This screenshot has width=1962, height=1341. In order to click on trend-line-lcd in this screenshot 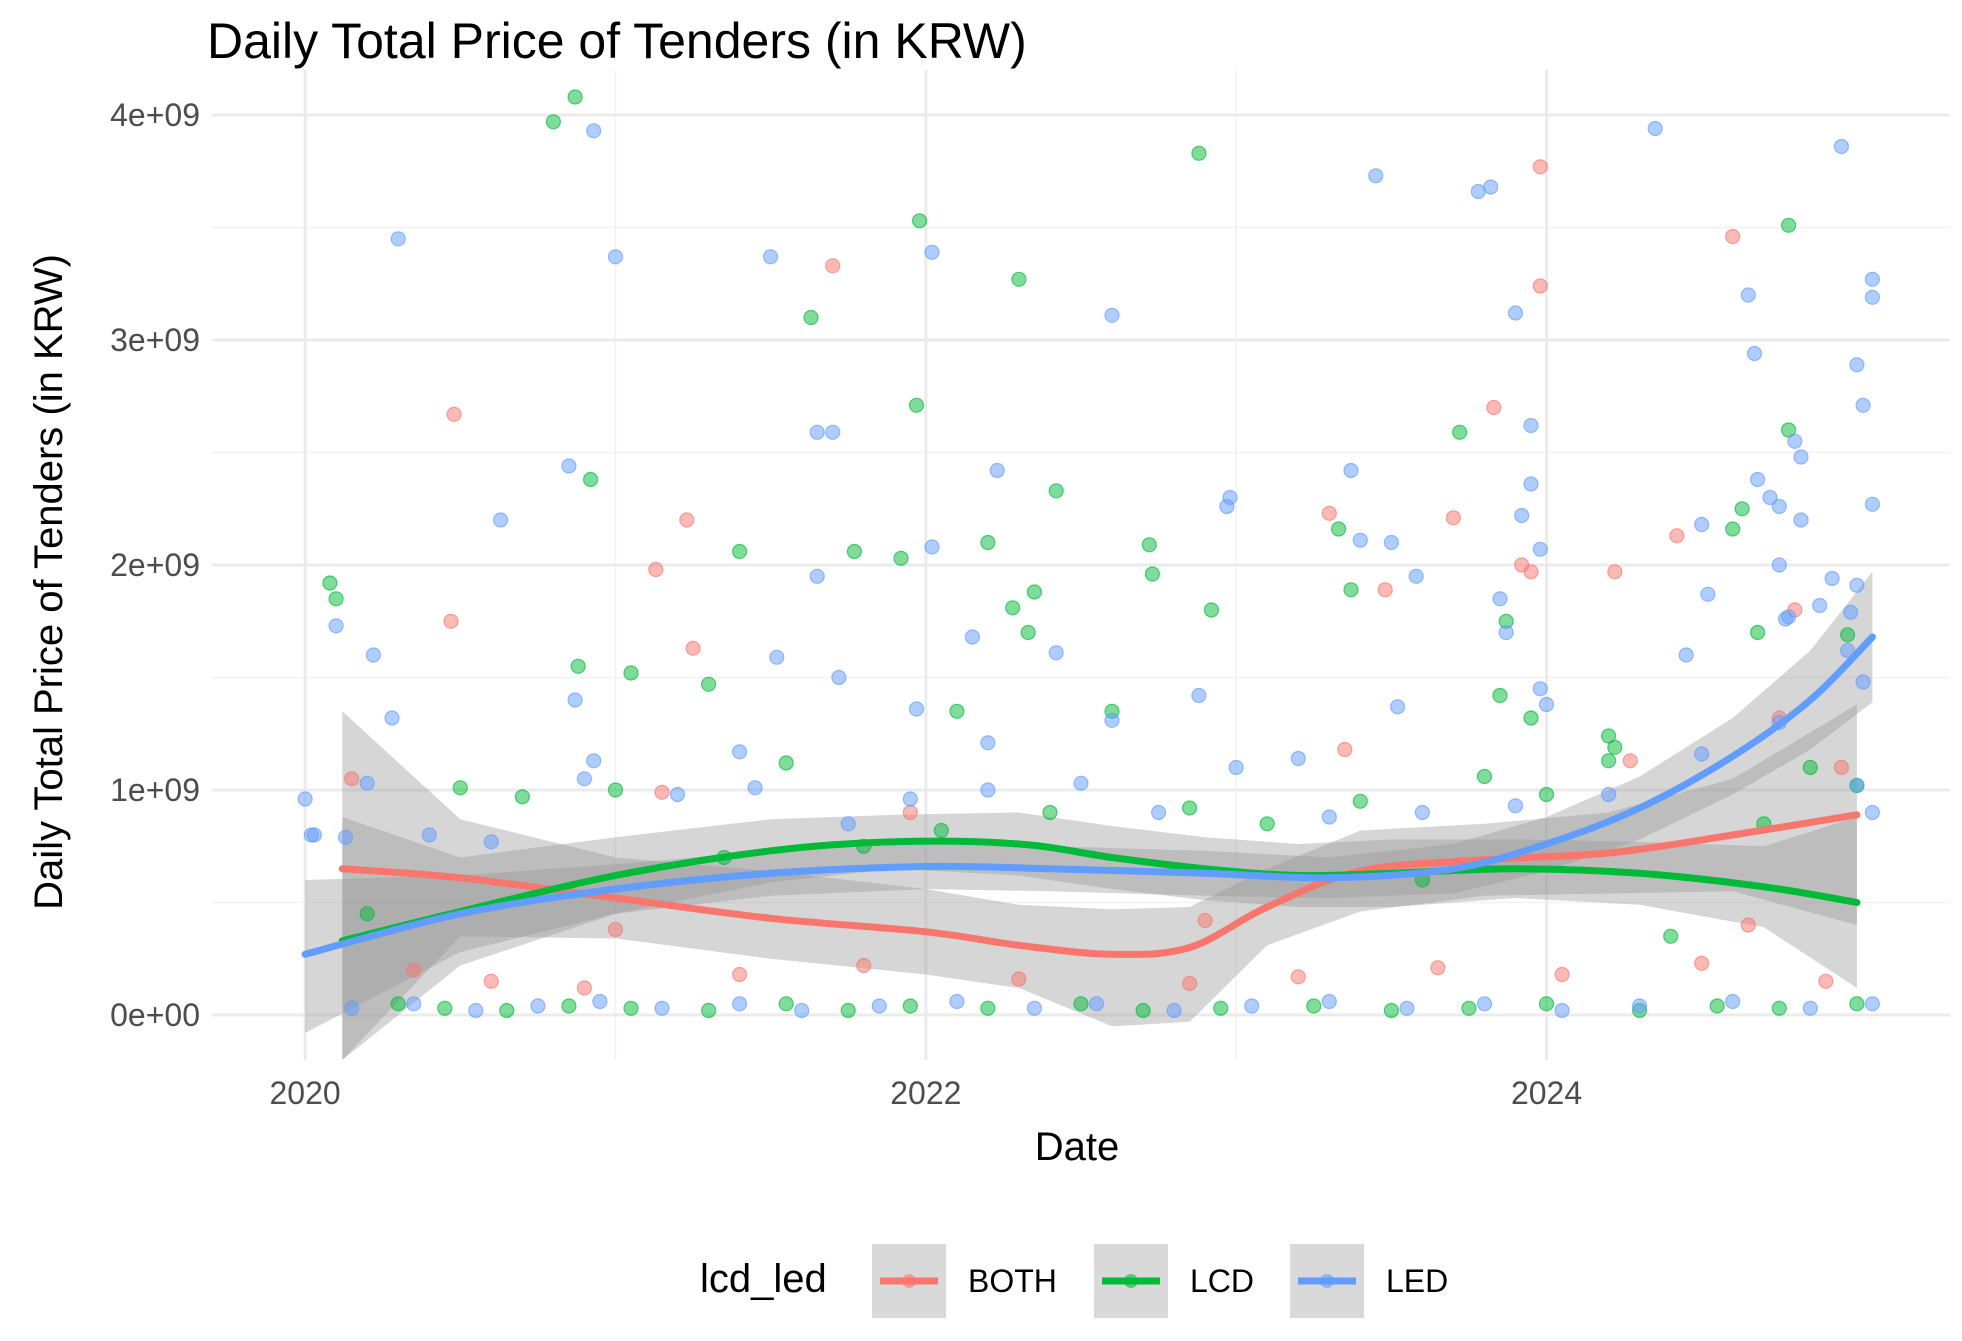, I will do `click(1099, 891)`.